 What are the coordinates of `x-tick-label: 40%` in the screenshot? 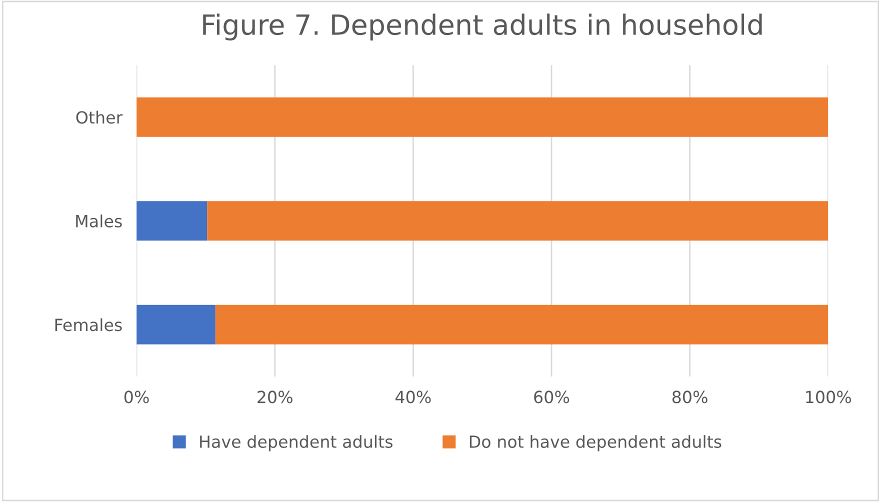 It's located at (413, 397).